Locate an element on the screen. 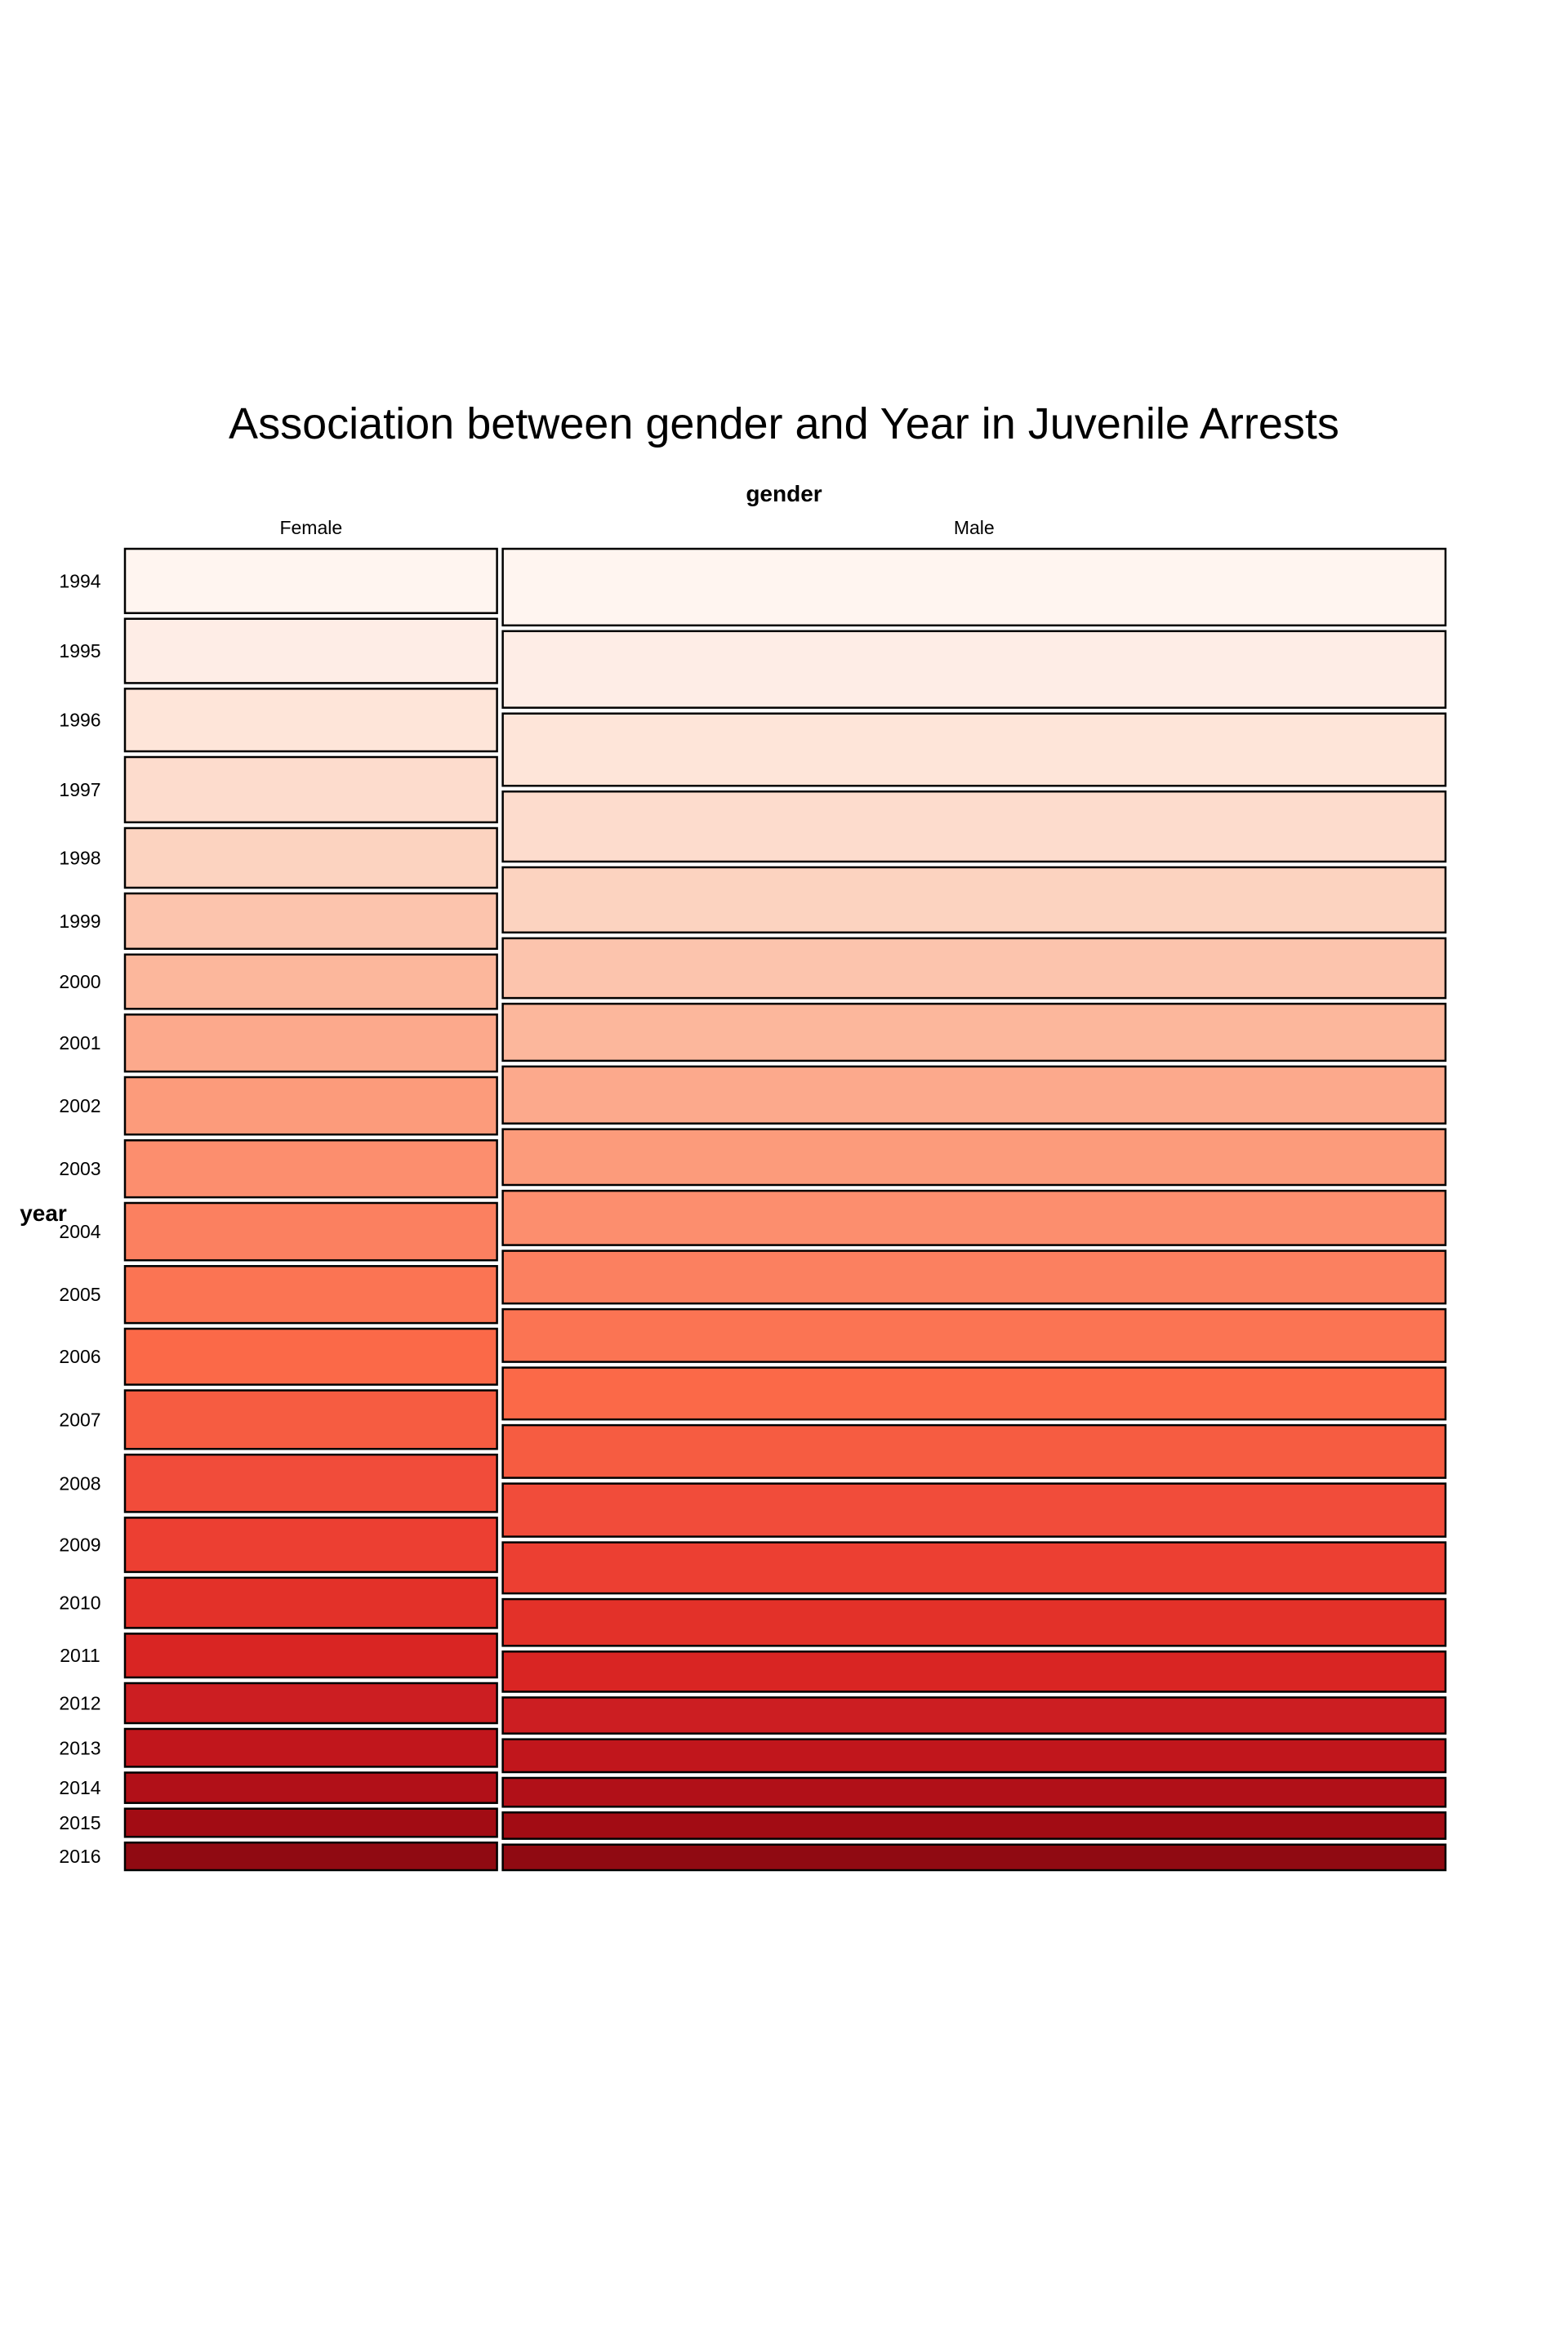 Image resolution: width=1568 pixels, height=2352 pixels. tile-male-2015 is located at coordinates (974, 1825).